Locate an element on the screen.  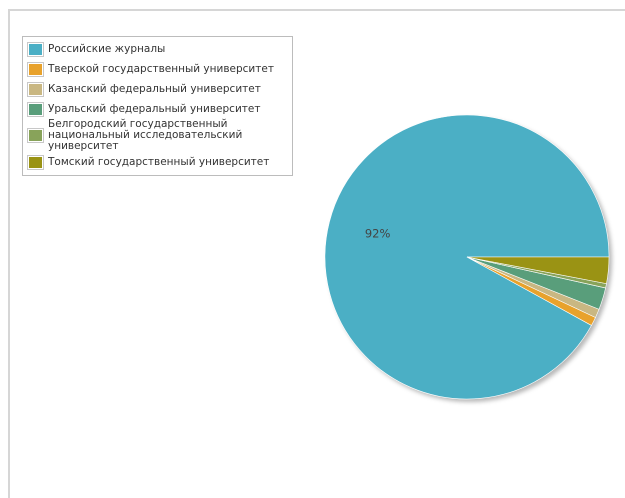
legend-label: Томский государственный университет is located at coordinates (159, 161).